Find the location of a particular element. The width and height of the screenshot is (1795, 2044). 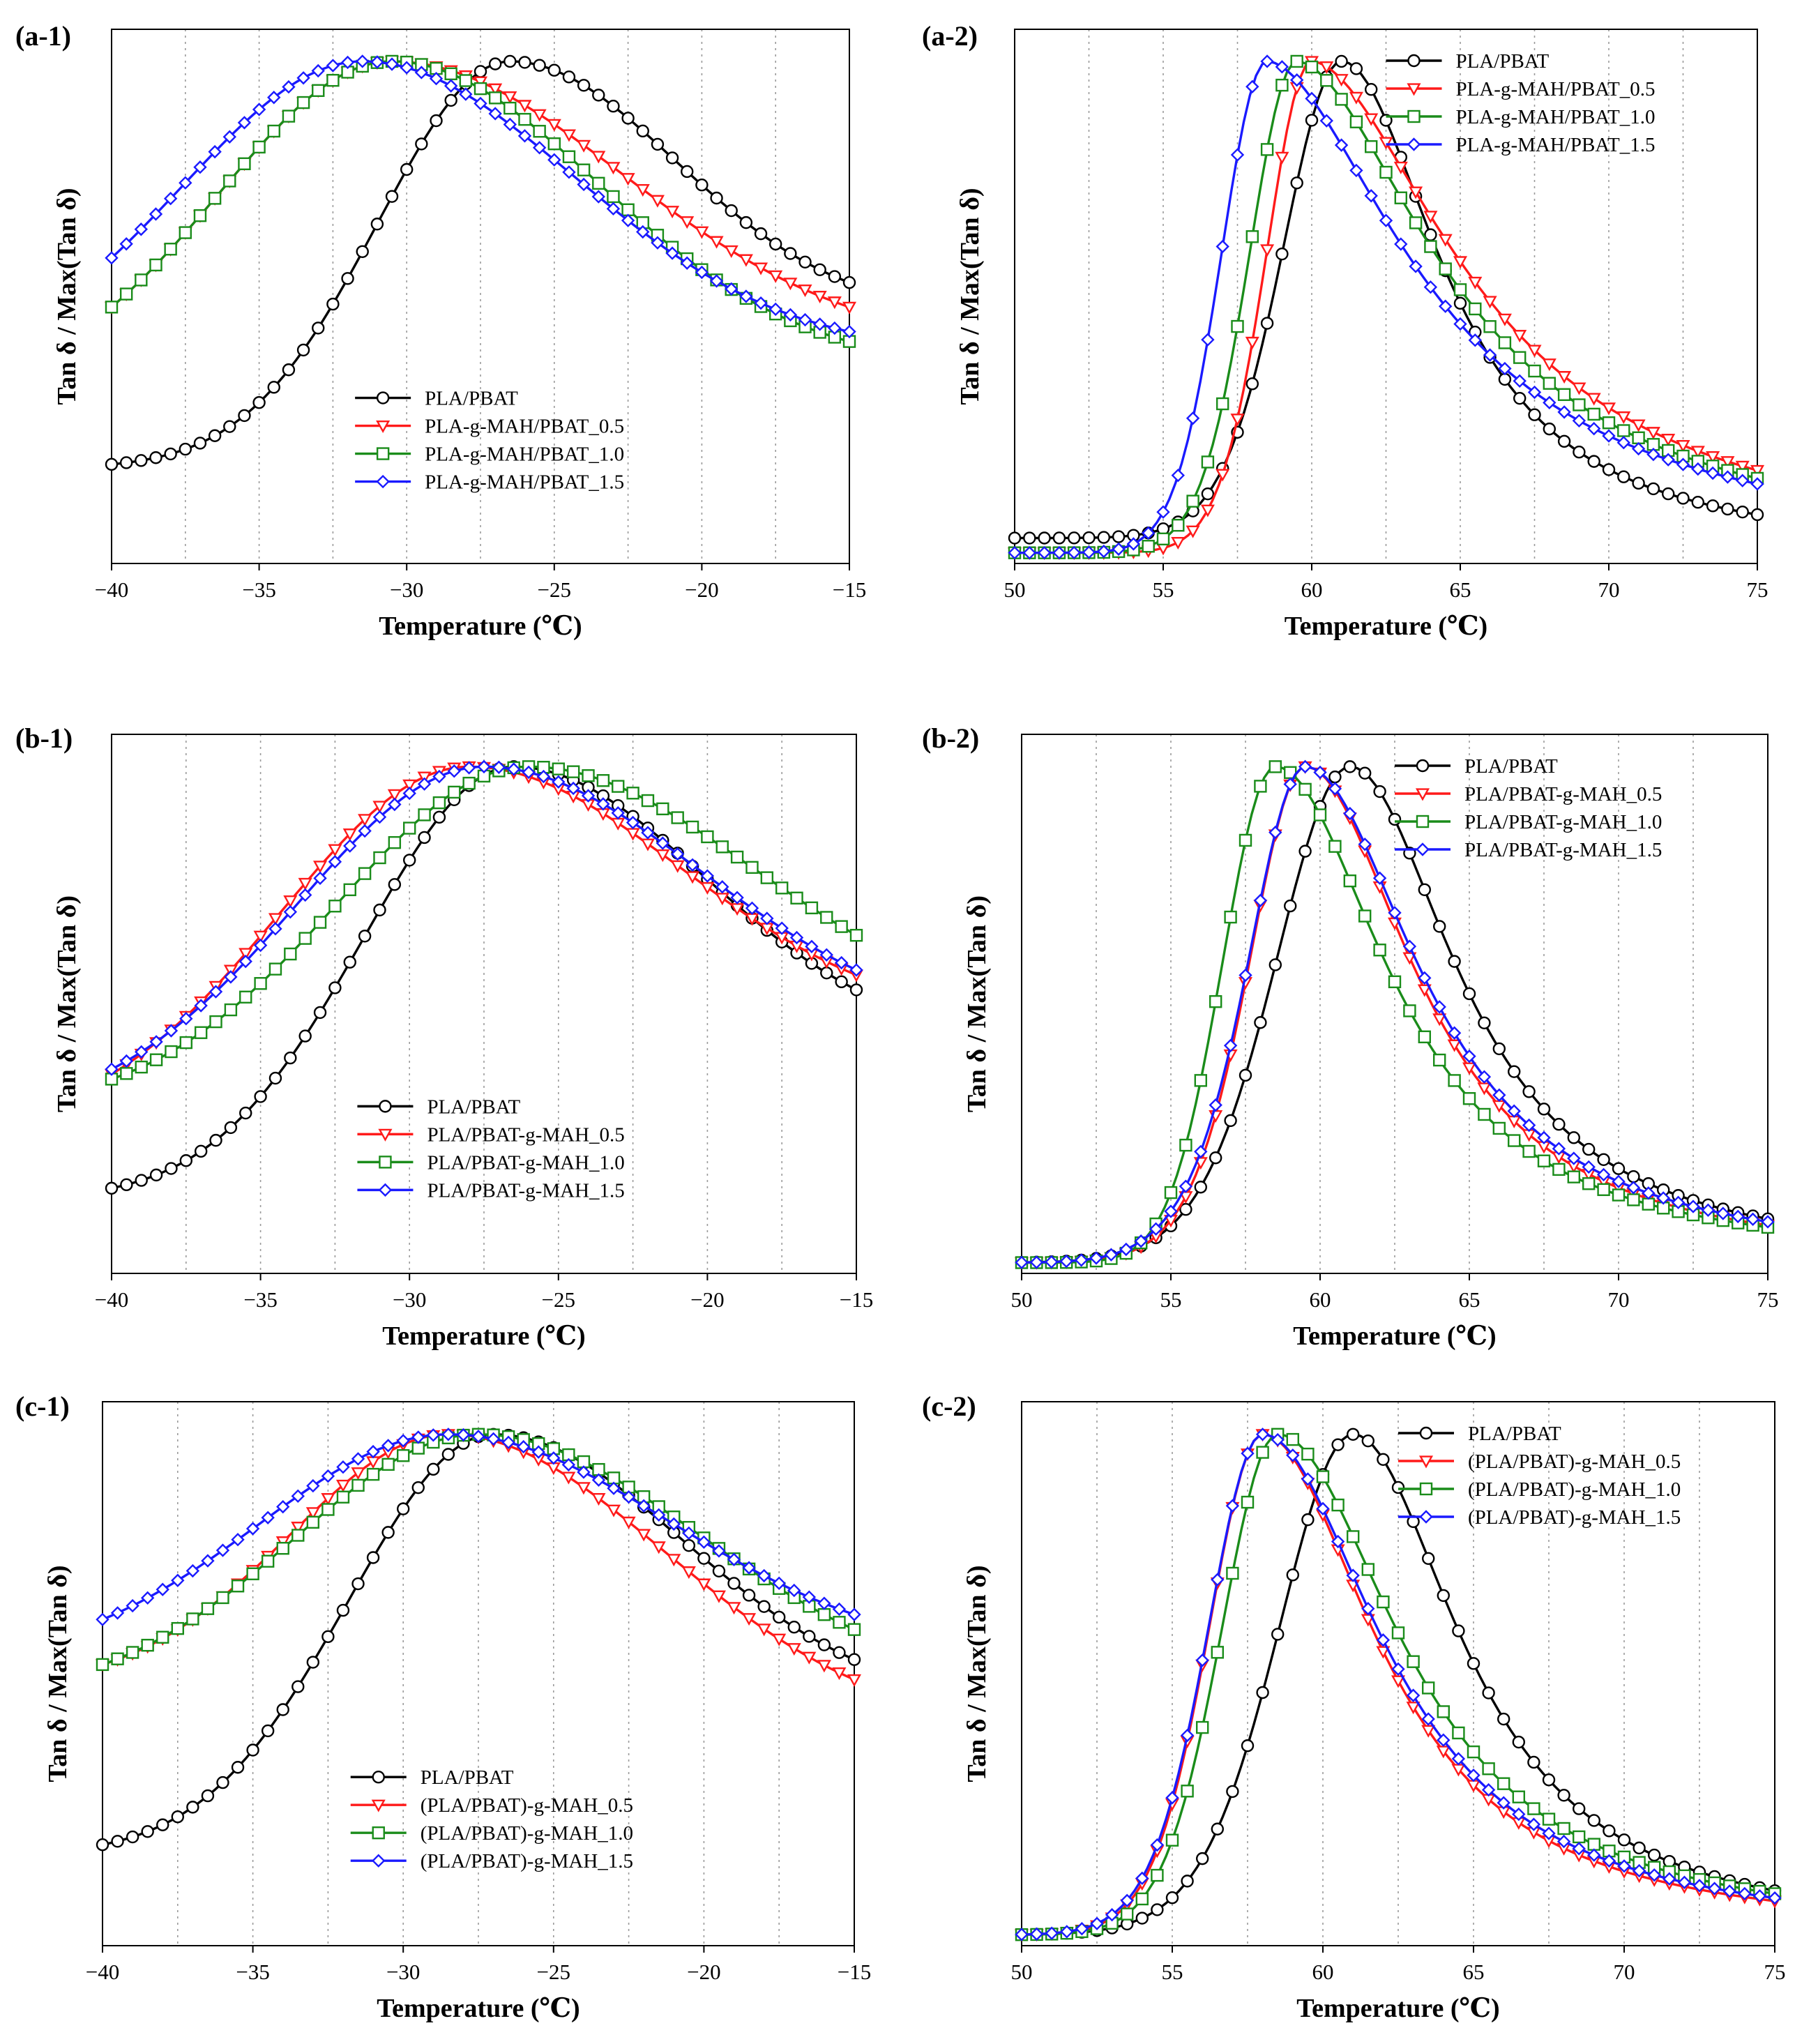

legend-entry: PLA-g-MAH/PBAT_1.5 is located at coordinates (1556, 145).